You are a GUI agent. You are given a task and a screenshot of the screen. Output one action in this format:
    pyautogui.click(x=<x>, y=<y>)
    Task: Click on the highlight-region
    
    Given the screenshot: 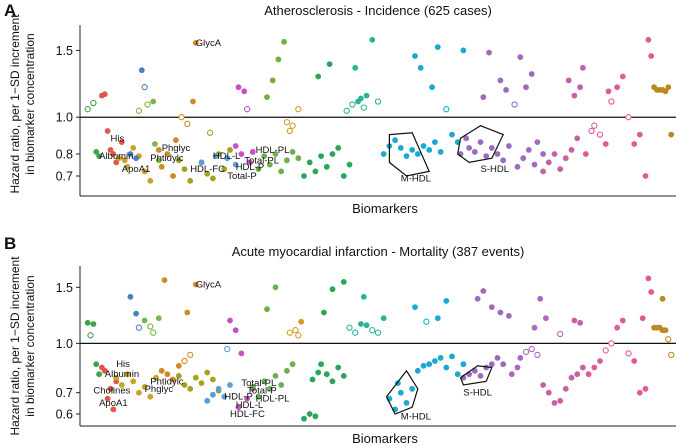 What is the action you would take?
    pyautogui.click(x=409, y=154)
    